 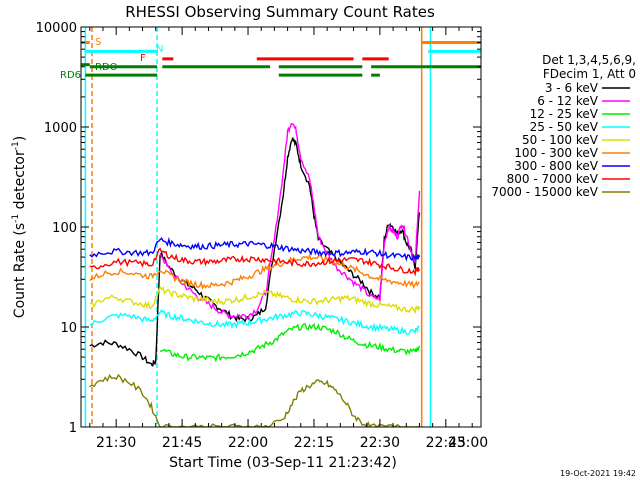 I want to click on y-axis-label-sup1: -1, so click(x=16, y=218).